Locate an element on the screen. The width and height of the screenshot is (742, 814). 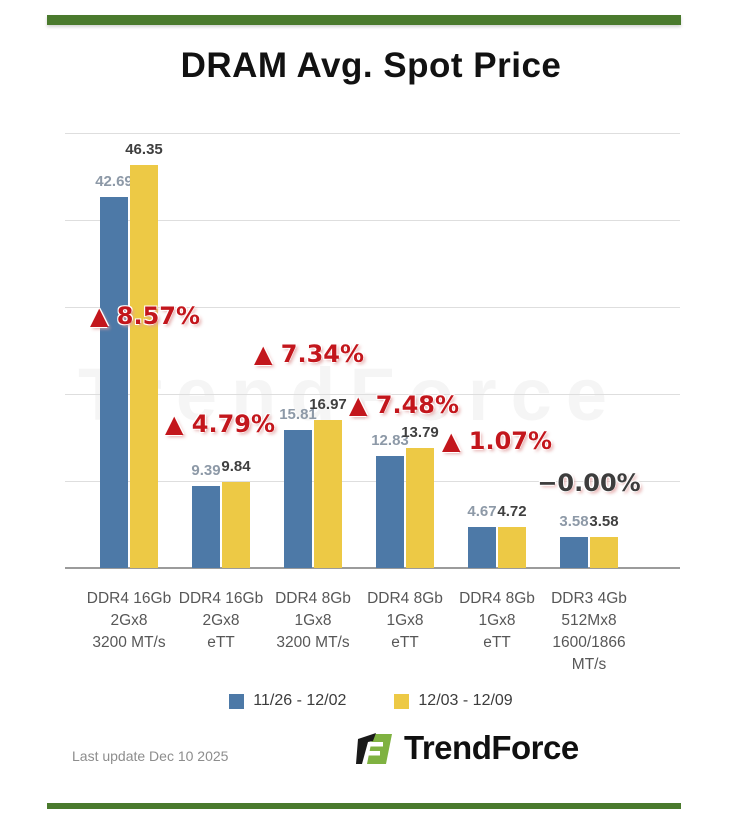
value-label: 13.79 is located at coordinates (420, 433).